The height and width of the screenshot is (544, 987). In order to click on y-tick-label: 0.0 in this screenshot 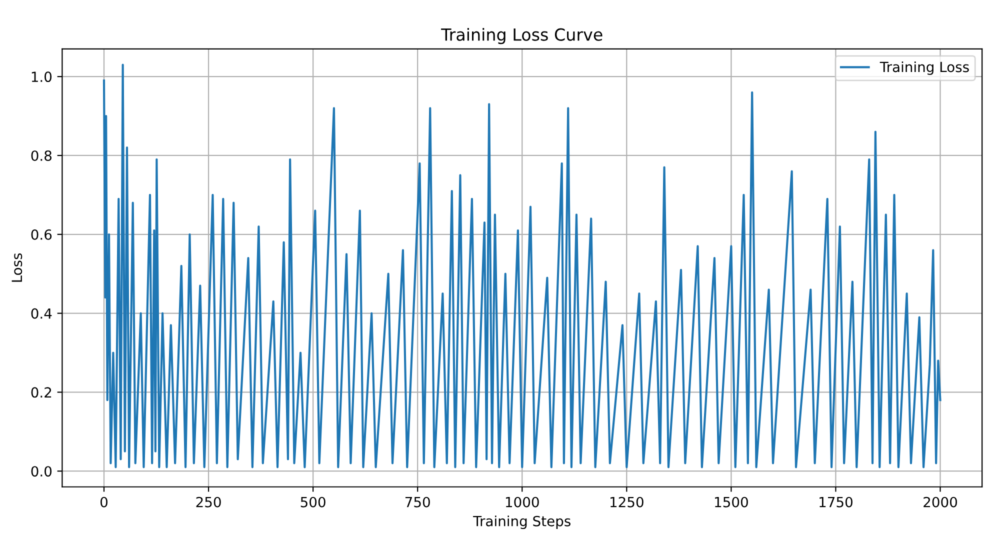, I will do `click(41, 471)`.